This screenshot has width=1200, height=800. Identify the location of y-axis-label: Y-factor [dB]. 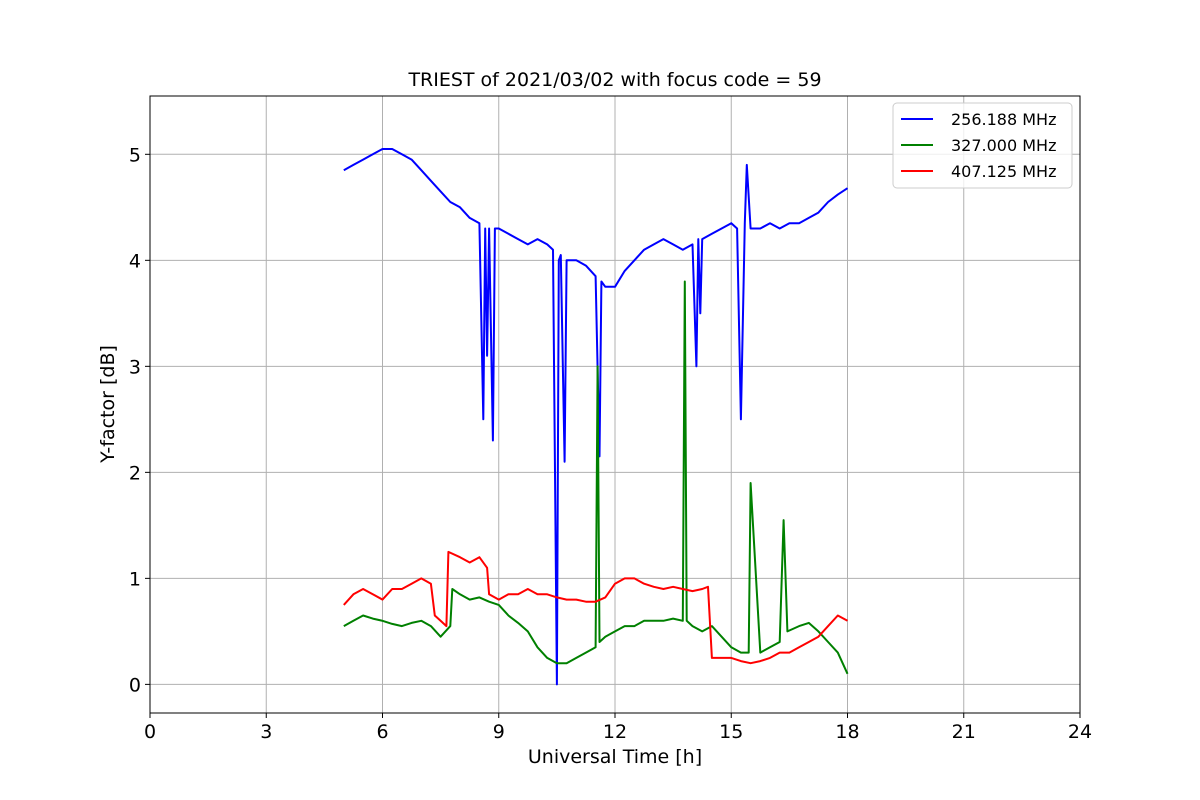
(108, 404).